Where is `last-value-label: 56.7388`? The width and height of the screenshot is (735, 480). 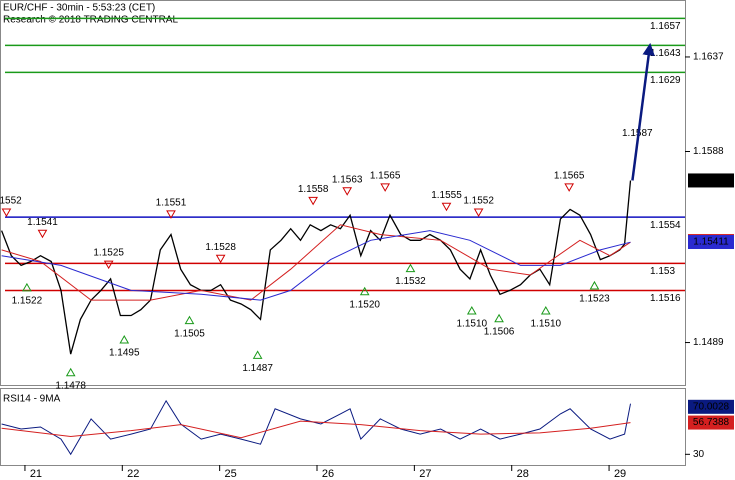 last-value-label: 56.7388 is located at coordinates (711, 422).